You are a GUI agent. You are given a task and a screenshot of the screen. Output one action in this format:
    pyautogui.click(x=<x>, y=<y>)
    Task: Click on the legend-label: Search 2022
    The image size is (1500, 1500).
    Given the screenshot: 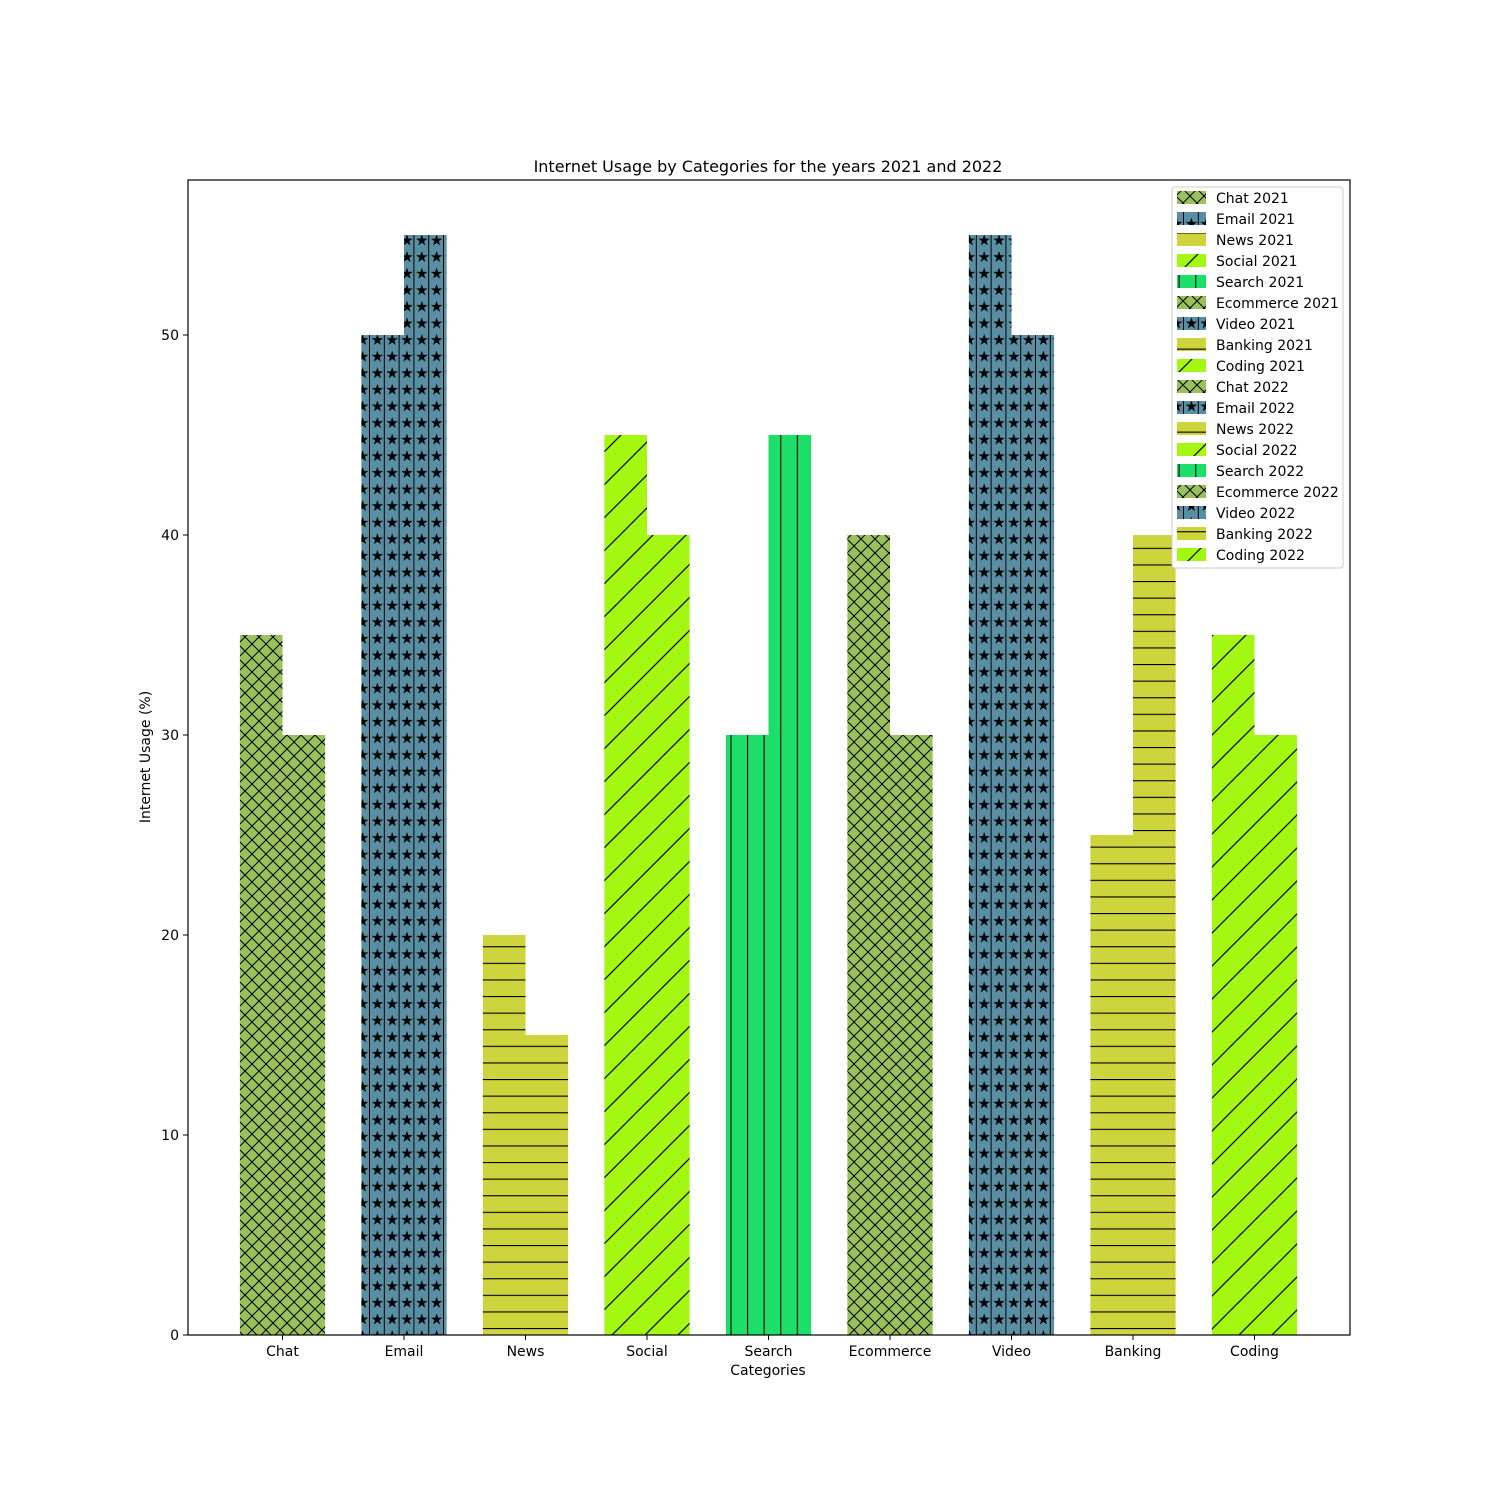 What is the action you would take?
    pyautogui.click(x=1260, y=472)
    